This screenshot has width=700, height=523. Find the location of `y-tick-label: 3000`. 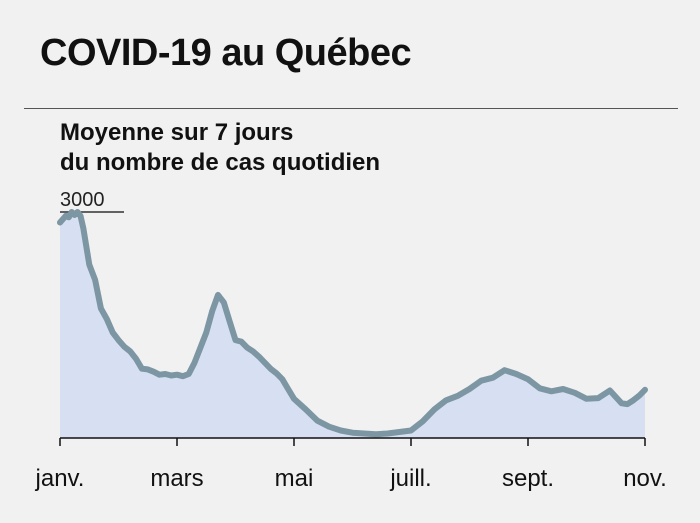

y-tick-label: 3000 is located at coordinates (82, 200).